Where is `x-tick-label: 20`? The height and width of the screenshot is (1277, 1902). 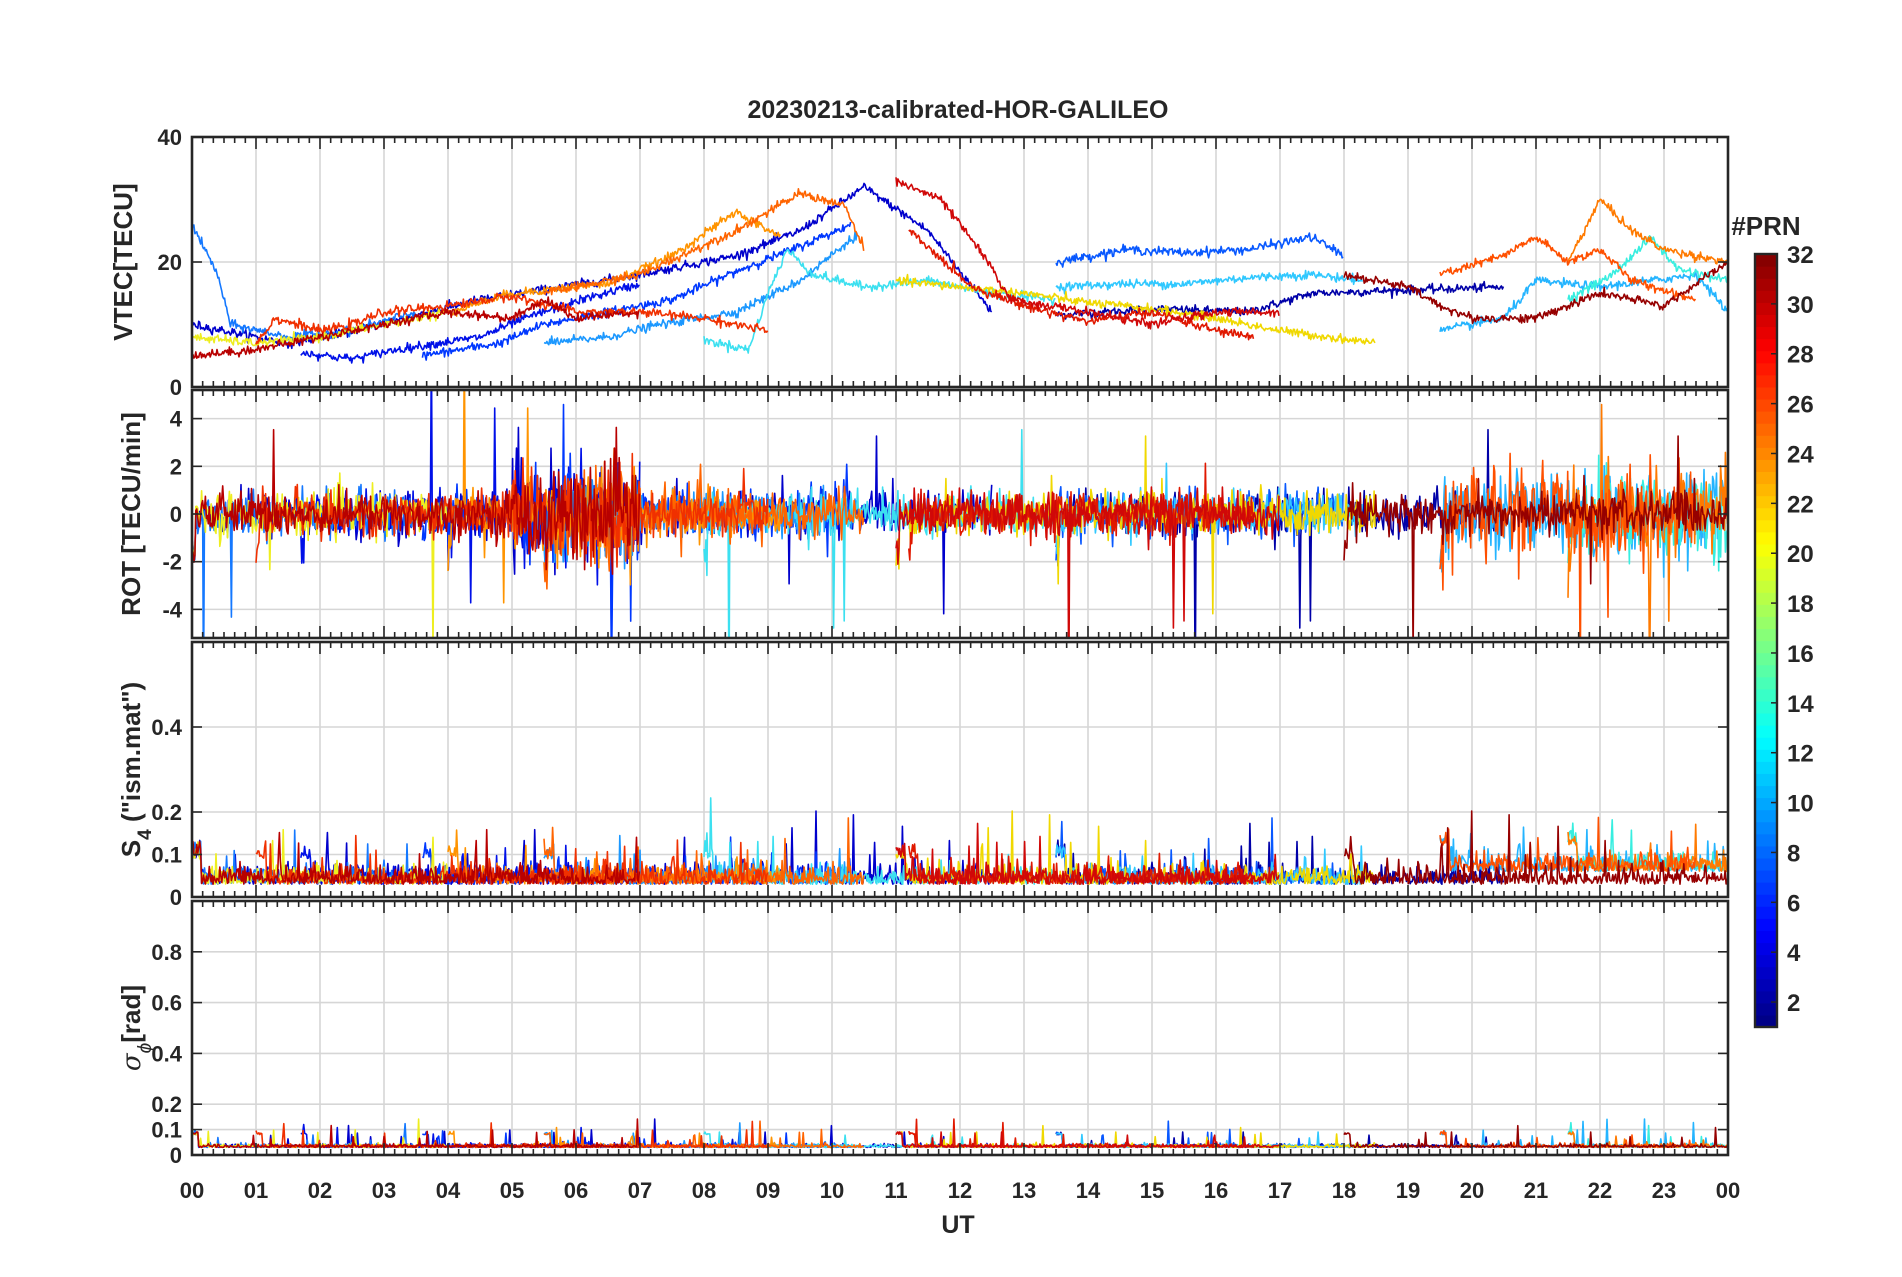 x-tick-label: 20 is located at coordinates (1472, 1190).